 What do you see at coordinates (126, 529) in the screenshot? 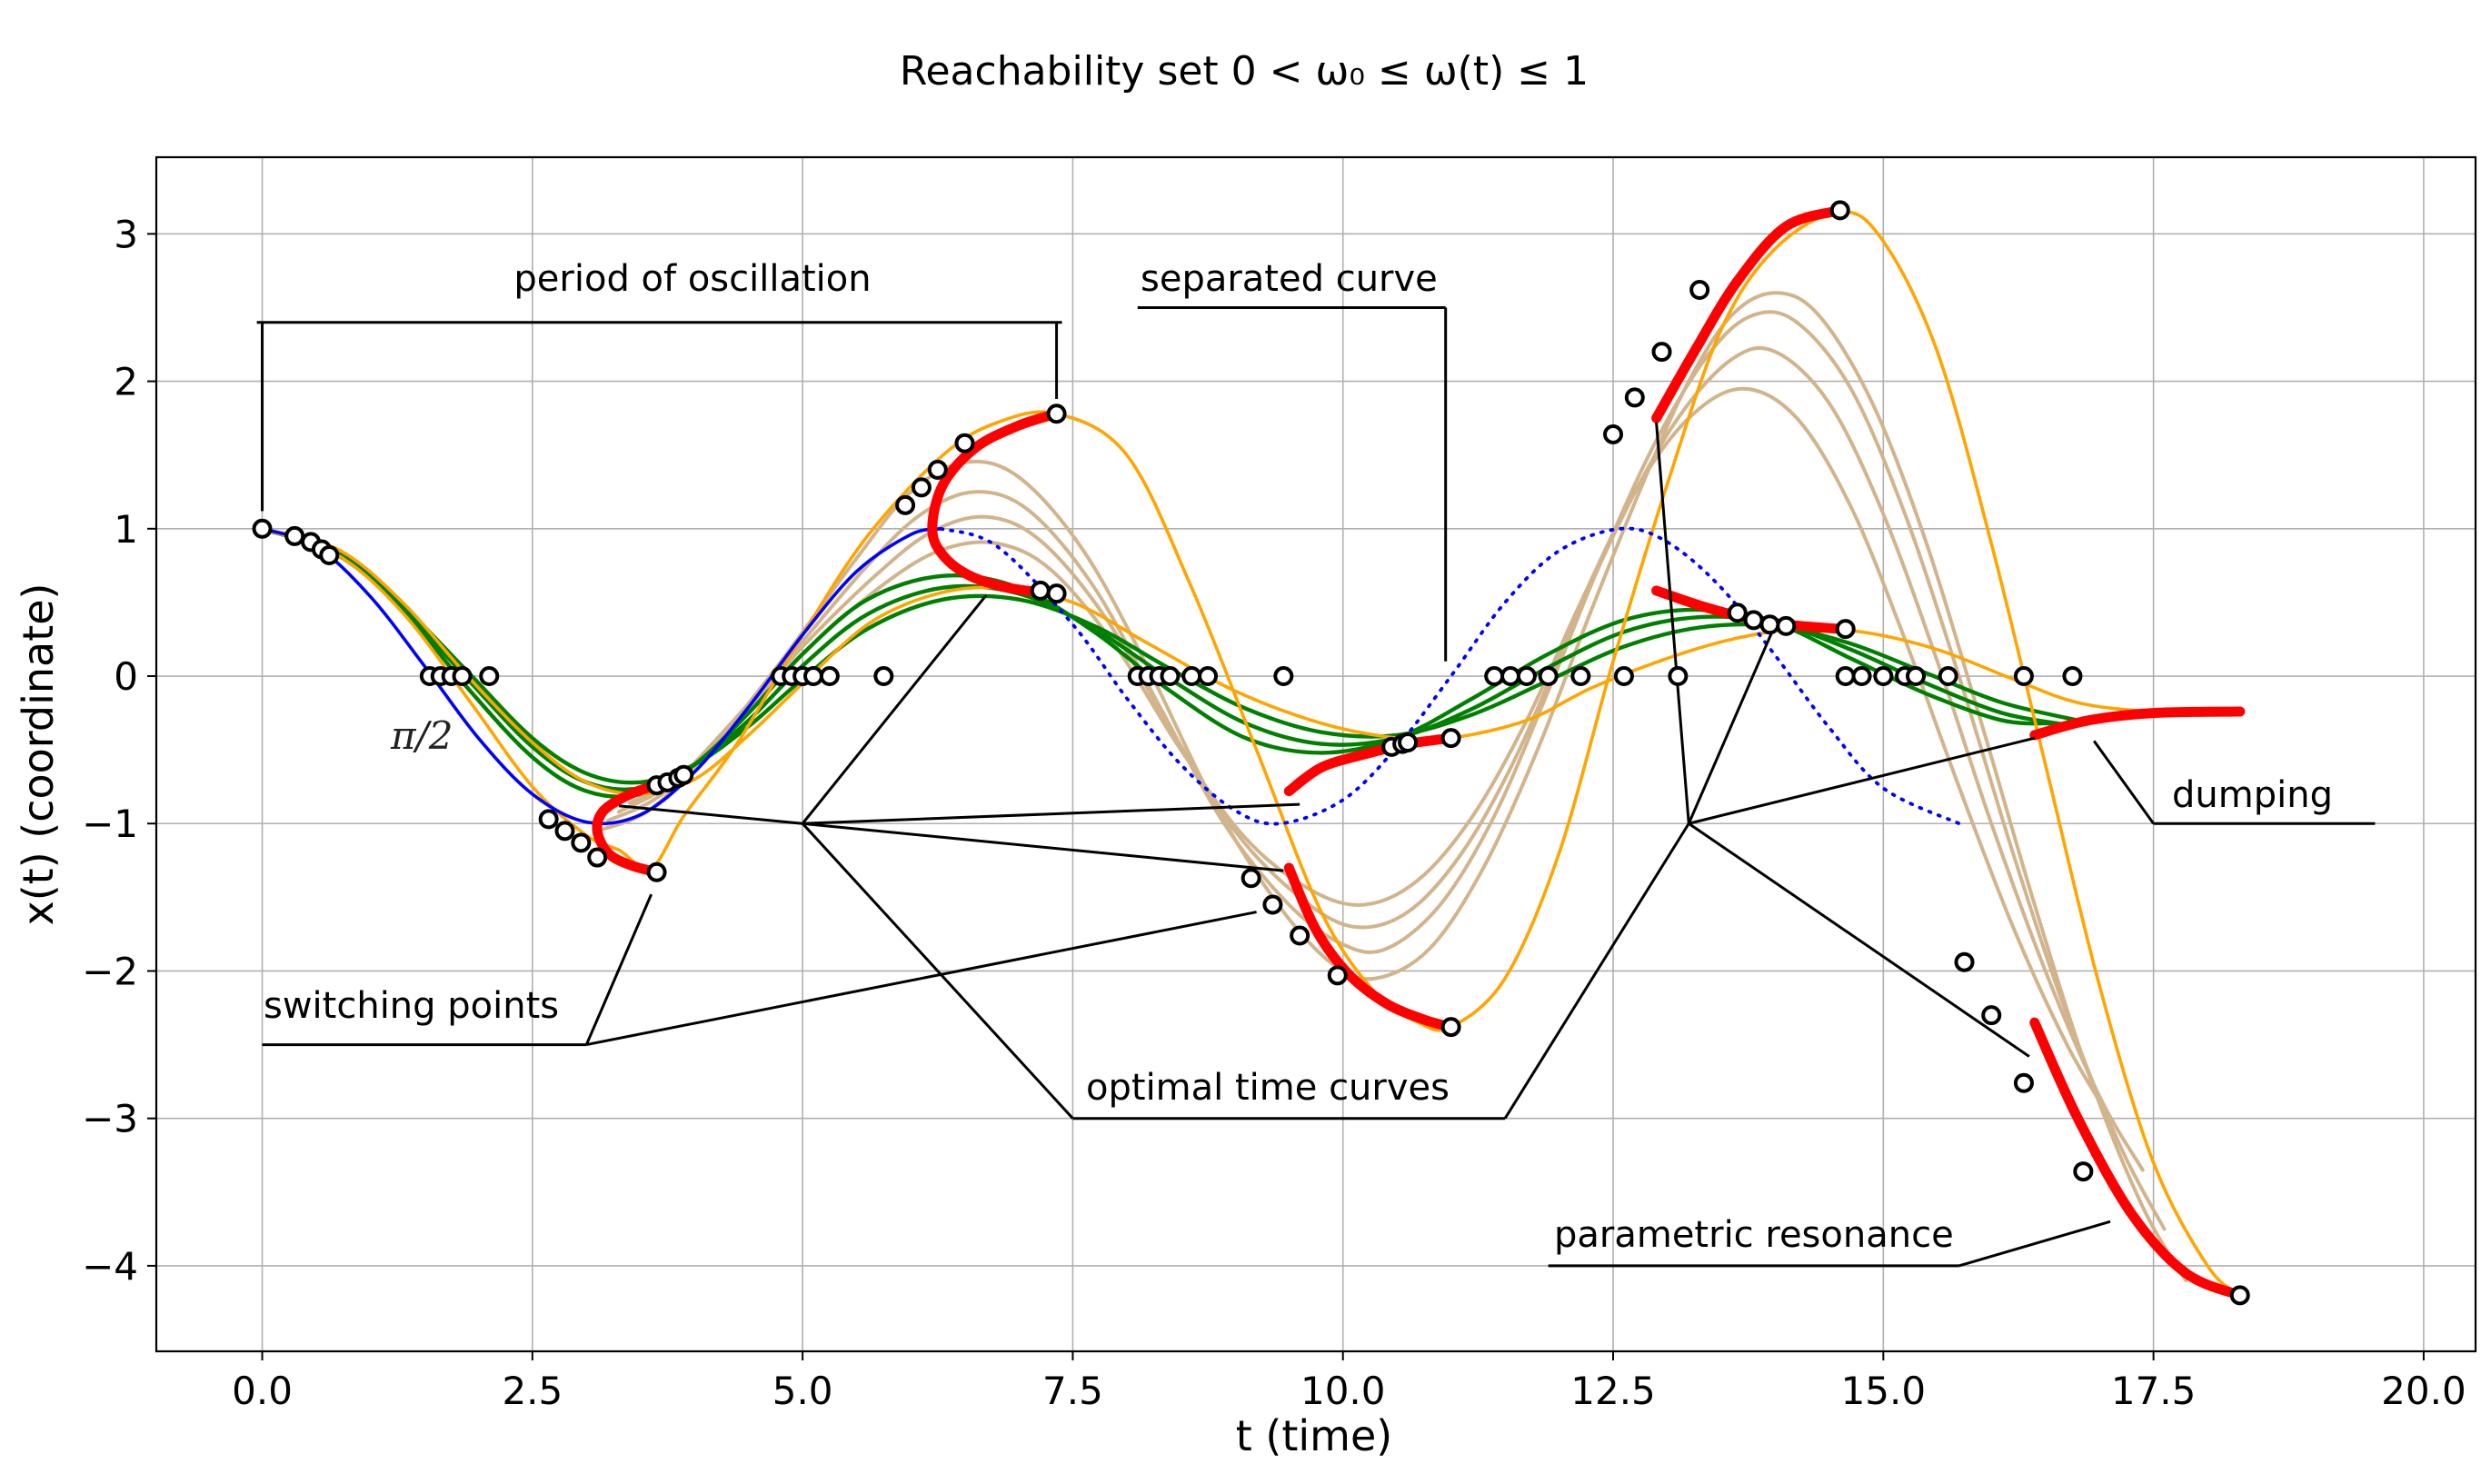
I see `y-tick-label: 1` at bounding box center [126, 529].